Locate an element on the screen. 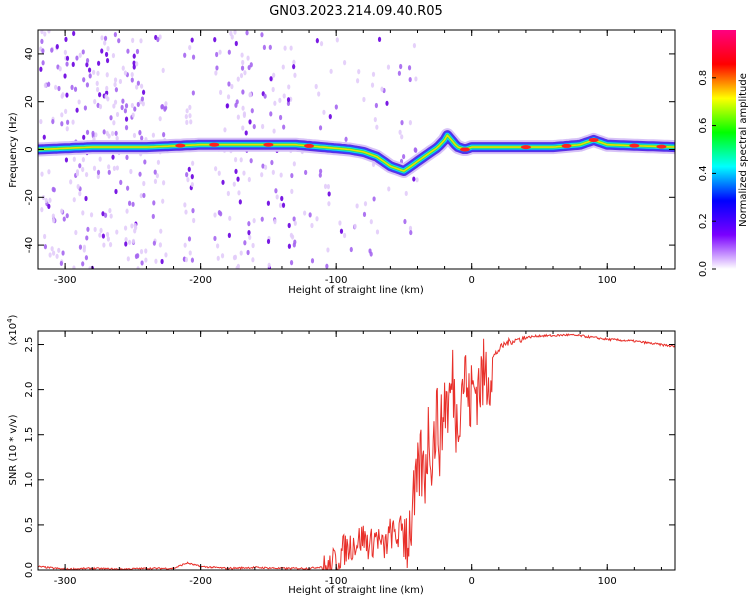 This screenshot has width=750, height=600. snr-xlabel: Height of straight line (km) is located at coordinates (356, 590).